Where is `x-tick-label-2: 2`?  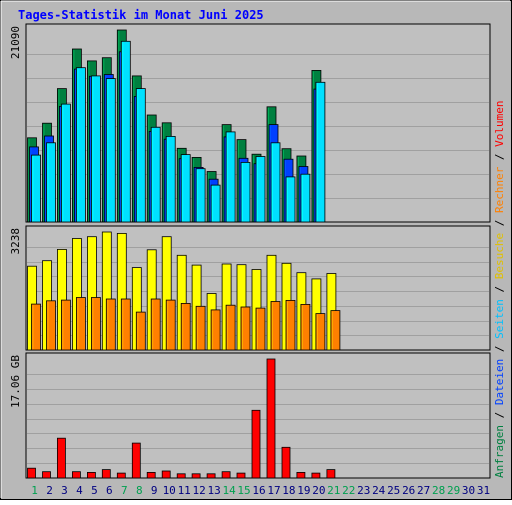 x-tick-label-2: 2 is located at coordinates (49, 490).